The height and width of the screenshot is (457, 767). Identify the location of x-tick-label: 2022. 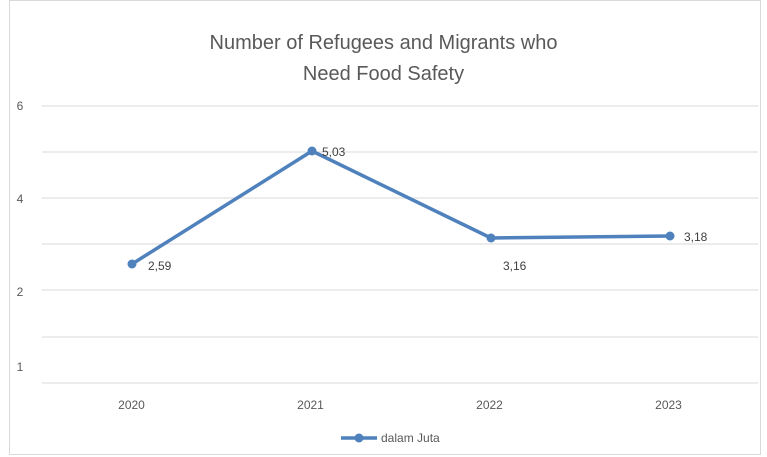
(489, 405).